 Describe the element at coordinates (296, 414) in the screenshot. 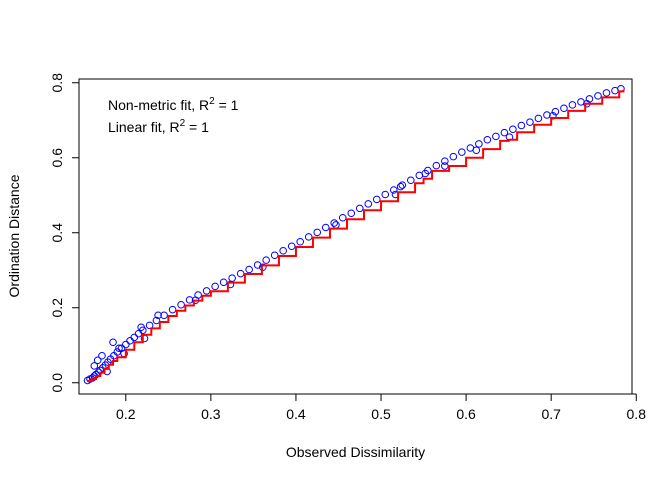

I see `x-tick-label: 0.4` at that location.